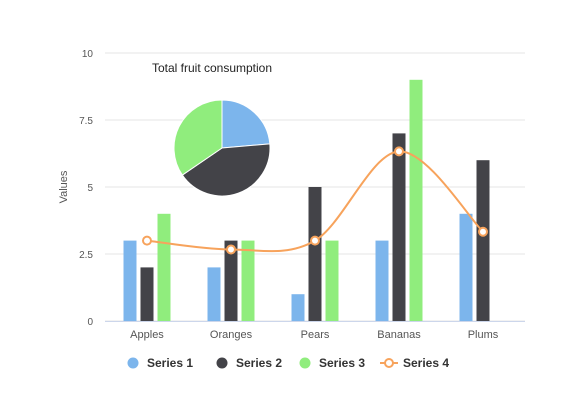 Image resolution: width=580 pixels, height=405 pixels. What do you see at coordinates (212, 68) in the screenshot?
I see `pie-title: Total fruit consumption` at bounding box center [212, 68].